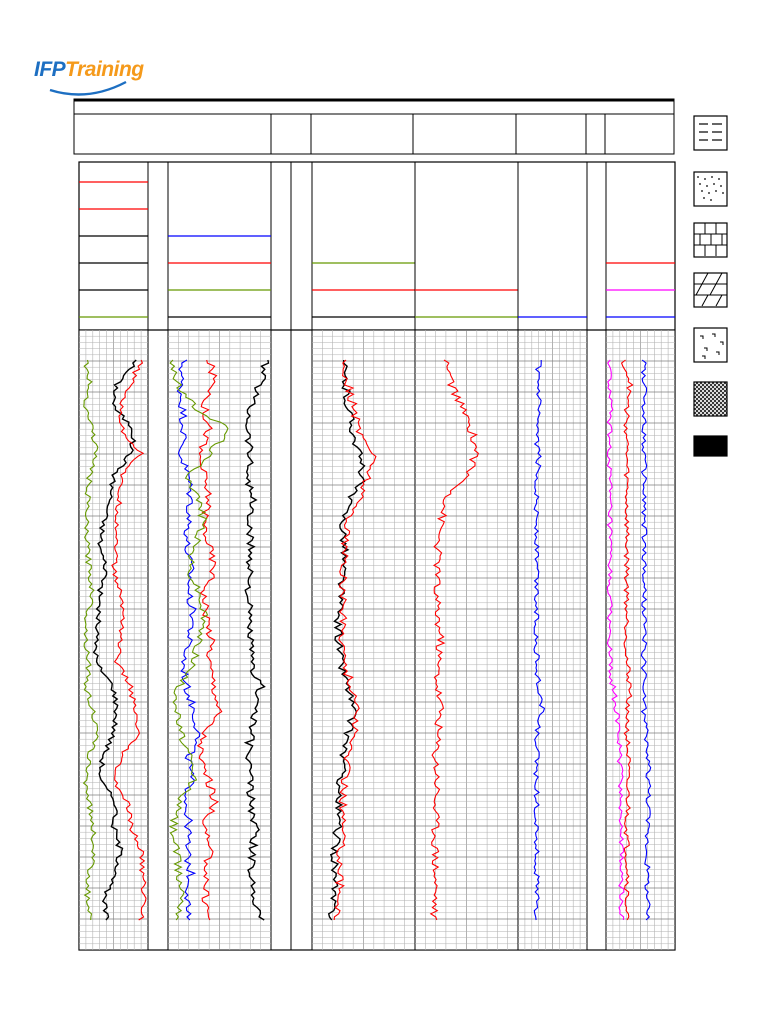 This screenshot has height=1024, width=768. I want to click on evaporite-pattern-icon, so click(710, 345).